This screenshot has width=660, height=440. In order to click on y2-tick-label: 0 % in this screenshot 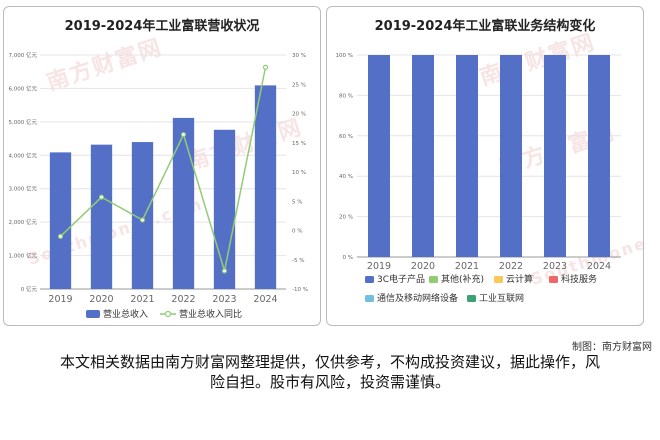, I will do `click(297, 232)`.